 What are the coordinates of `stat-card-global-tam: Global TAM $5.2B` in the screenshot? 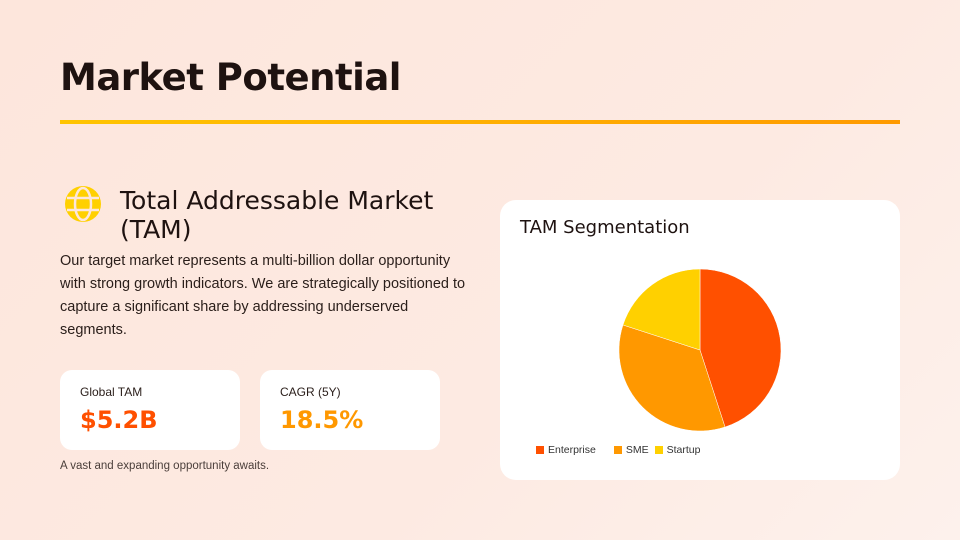 It's located at (150, 410).